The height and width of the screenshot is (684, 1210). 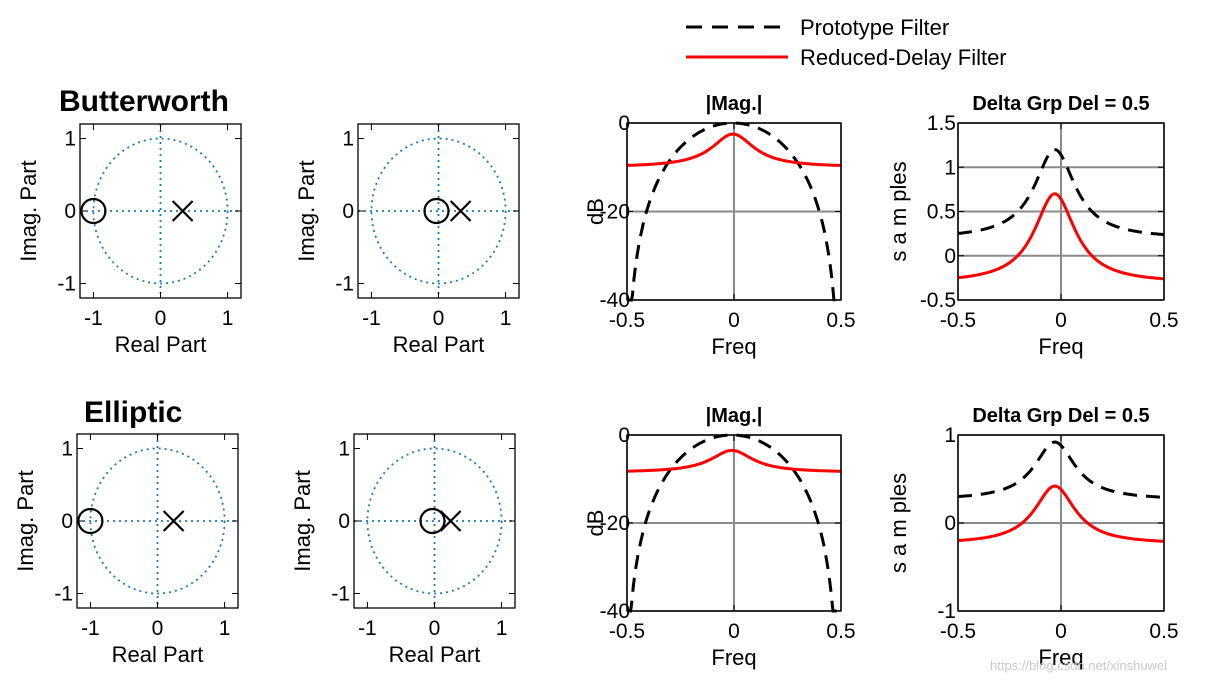 I want to click on pz-butterworth-prototype-plot: -1 0 1 -1 0 1 Real Part Imag. Part, so click(x=129, y=240).